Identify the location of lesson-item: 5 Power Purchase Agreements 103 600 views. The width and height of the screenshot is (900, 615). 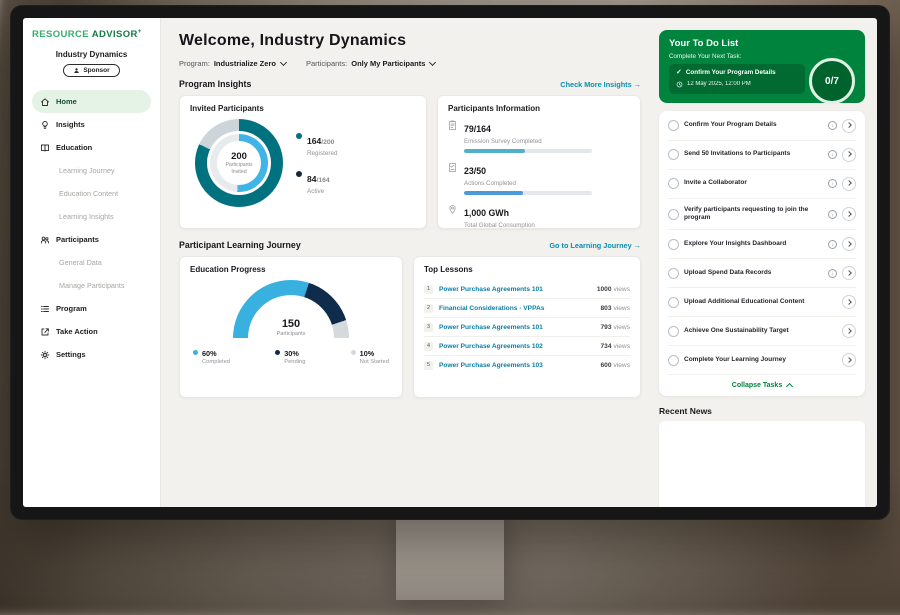
(527, 365).